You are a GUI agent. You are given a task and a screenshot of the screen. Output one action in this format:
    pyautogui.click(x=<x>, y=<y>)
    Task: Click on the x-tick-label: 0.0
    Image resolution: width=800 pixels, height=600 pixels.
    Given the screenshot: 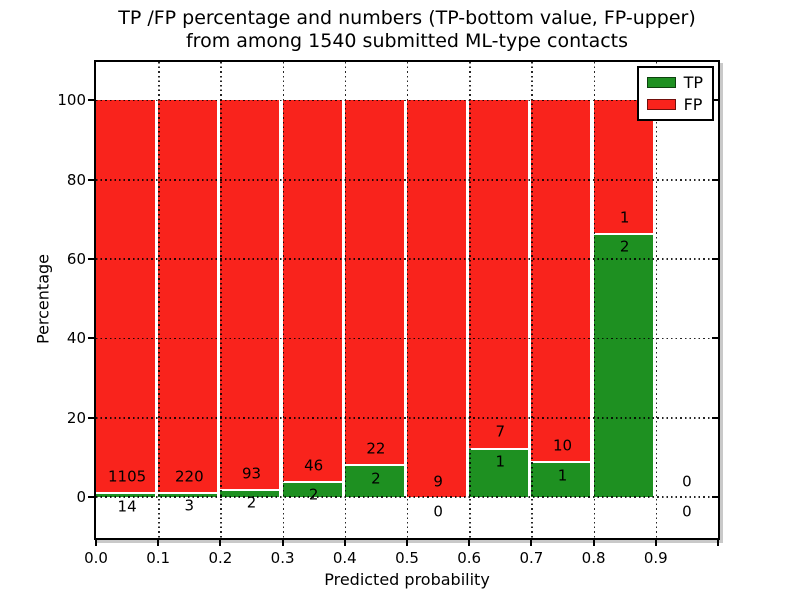 What is the action you would take?
    pyautogui.click(x=96, y=558)
    